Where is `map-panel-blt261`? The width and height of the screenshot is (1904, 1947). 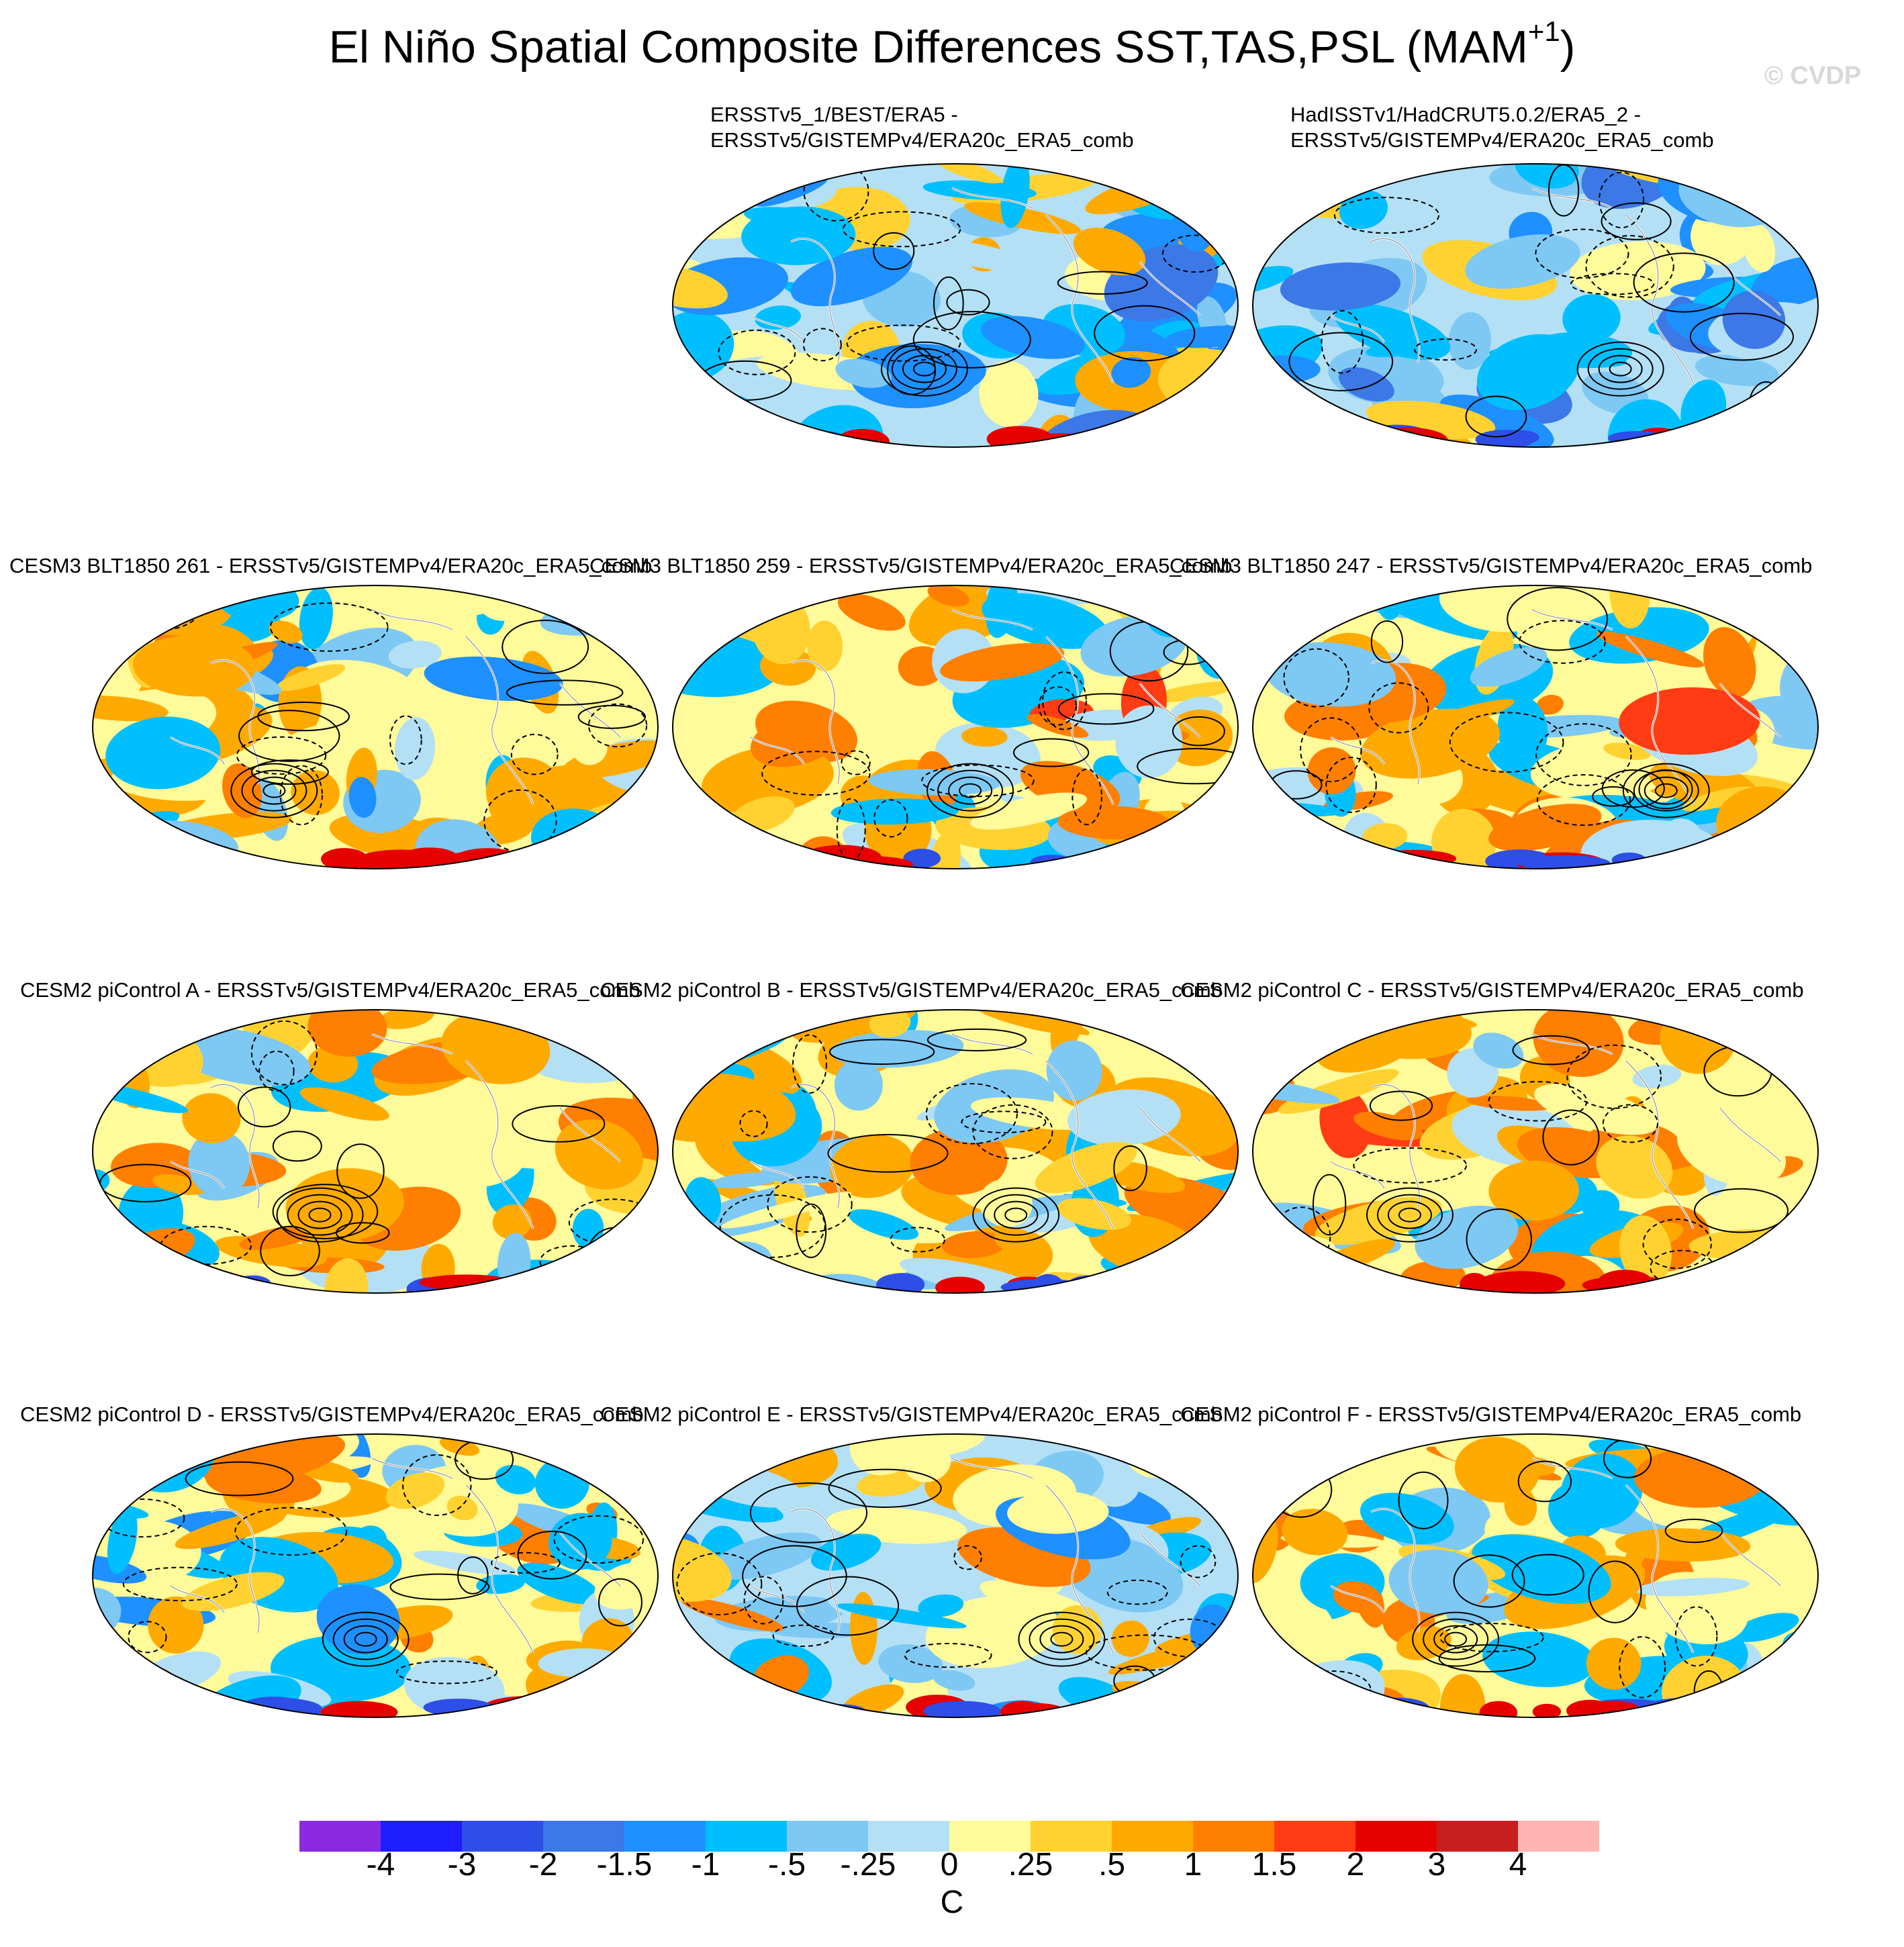 map-panel-blt261 is located at coordinates (375, 727).